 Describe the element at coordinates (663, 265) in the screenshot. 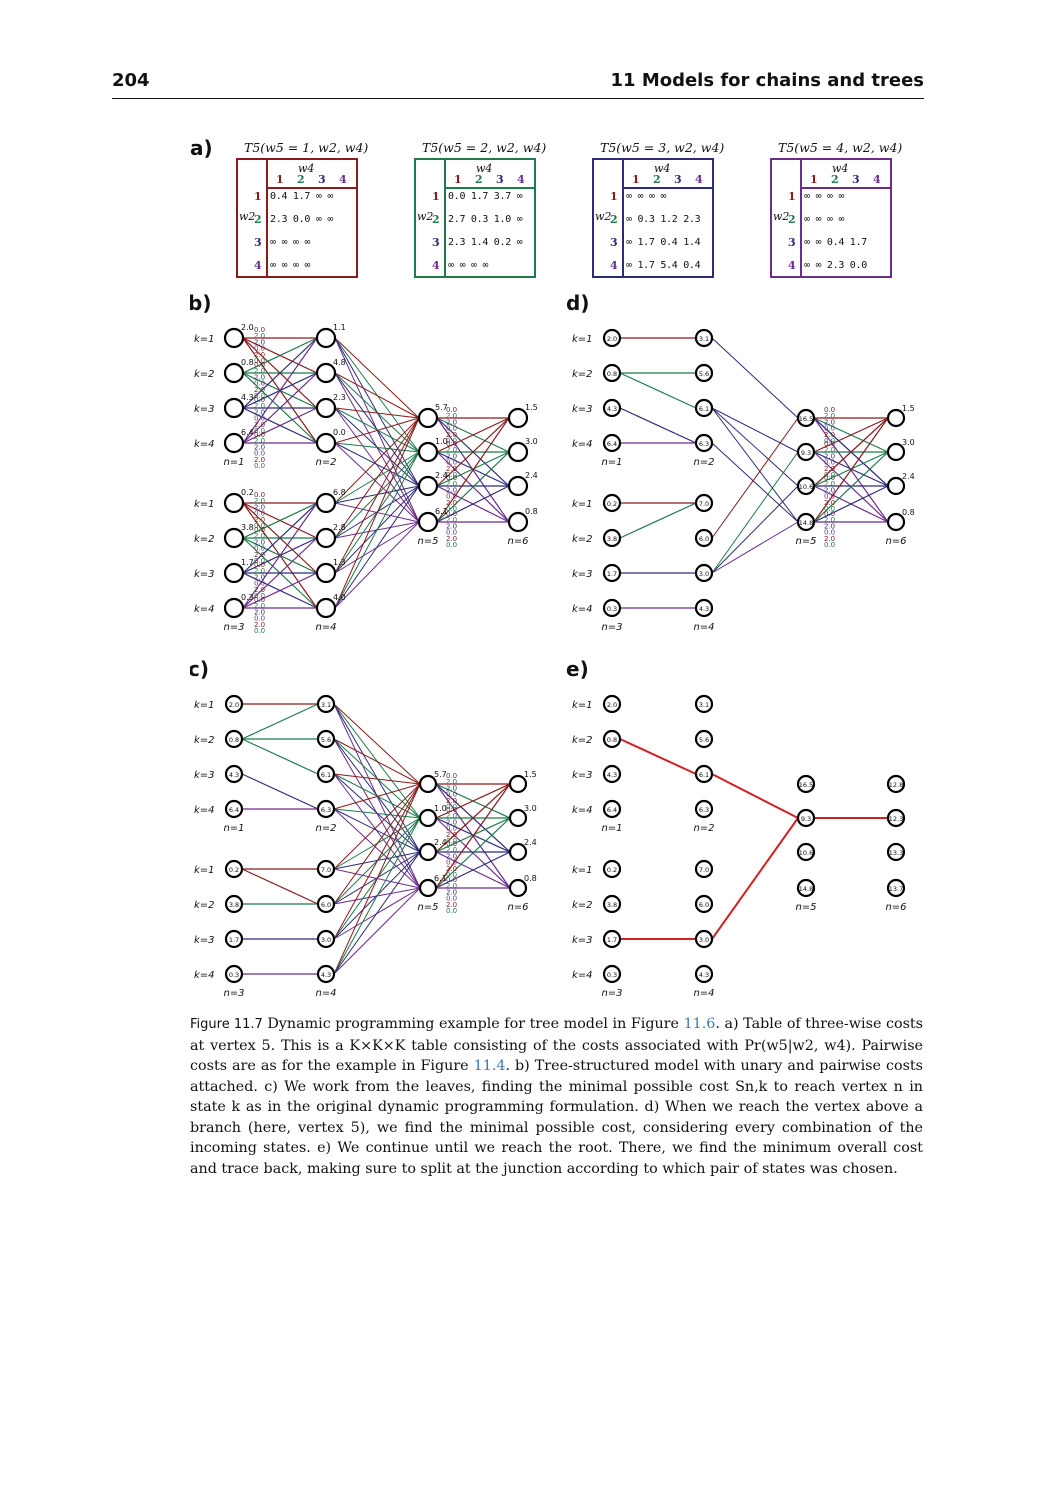

I see `table-row: ∞ 1.7 5.4 0.4` at that location.